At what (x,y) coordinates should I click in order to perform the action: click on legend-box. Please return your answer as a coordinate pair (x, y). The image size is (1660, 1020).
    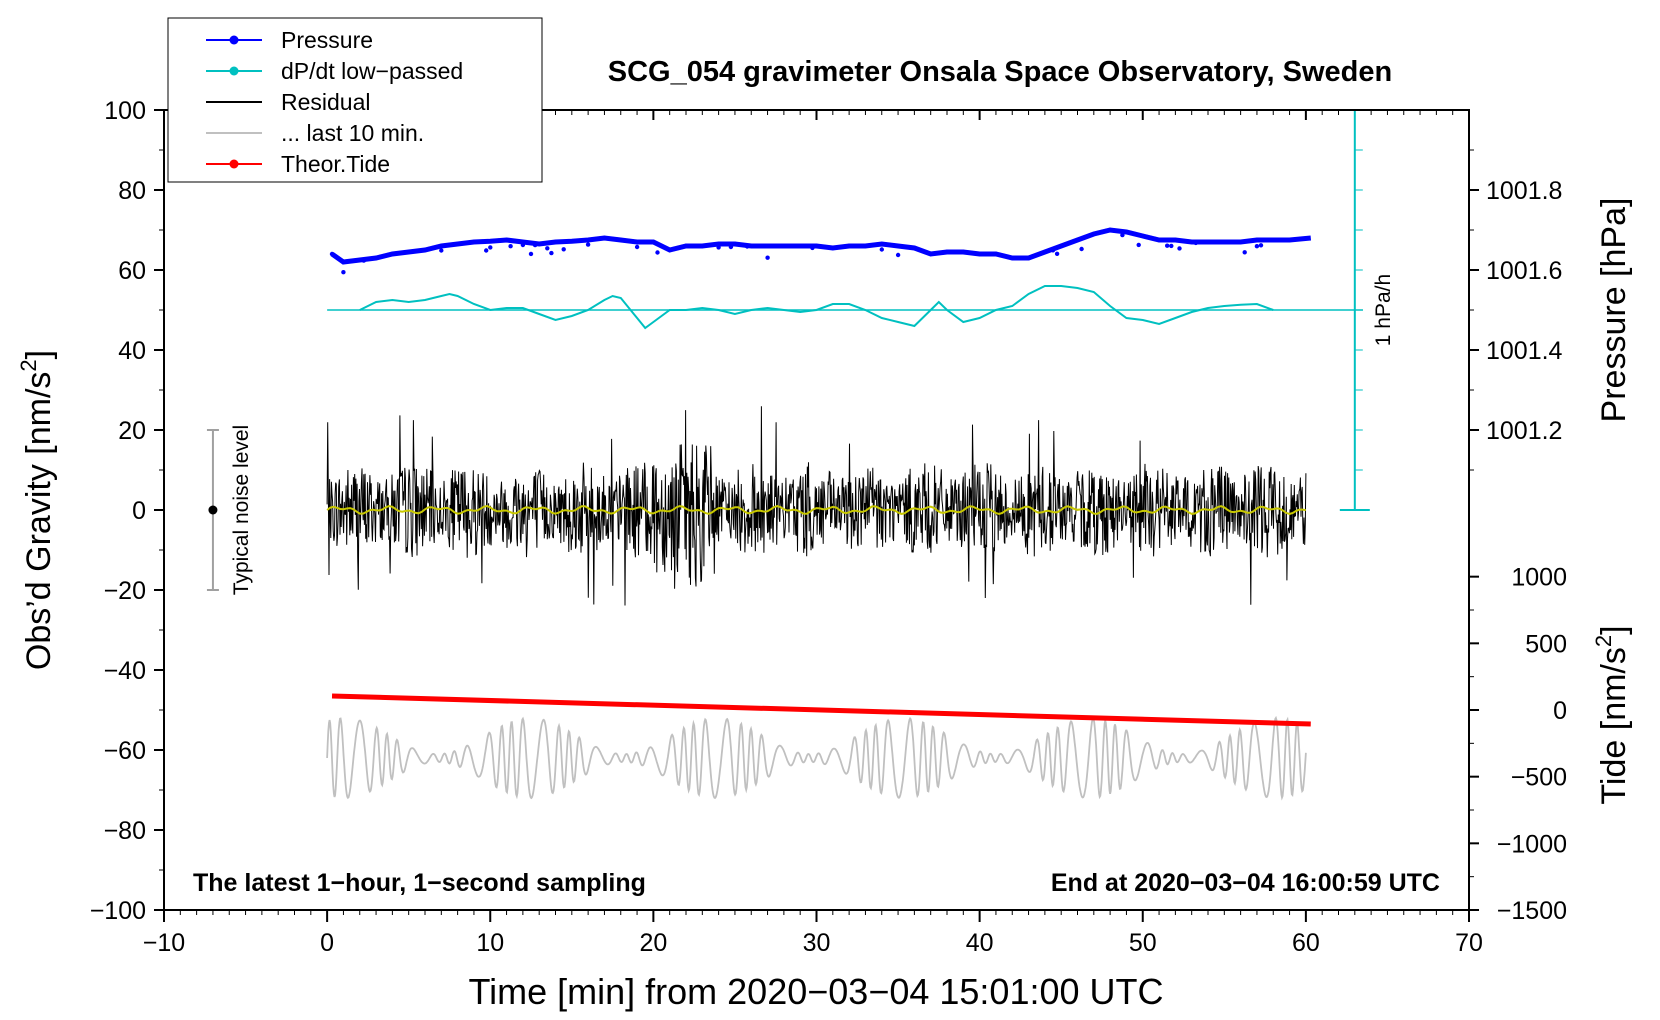
    Looking at the image, I should click on (355, 100).